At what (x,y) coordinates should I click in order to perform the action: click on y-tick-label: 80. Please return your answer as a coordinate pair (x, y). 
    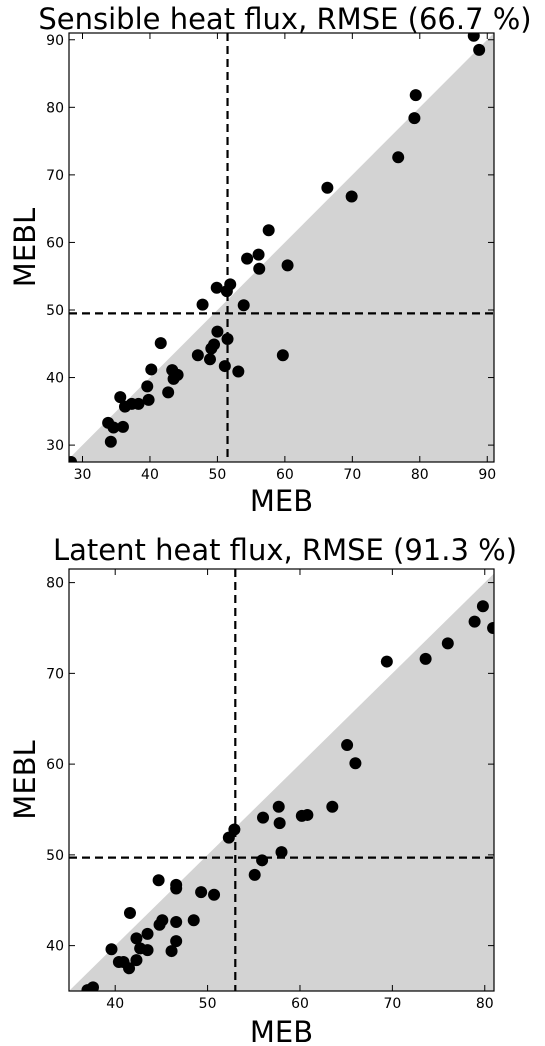
    Looking at the image, I should click on (55, 108).